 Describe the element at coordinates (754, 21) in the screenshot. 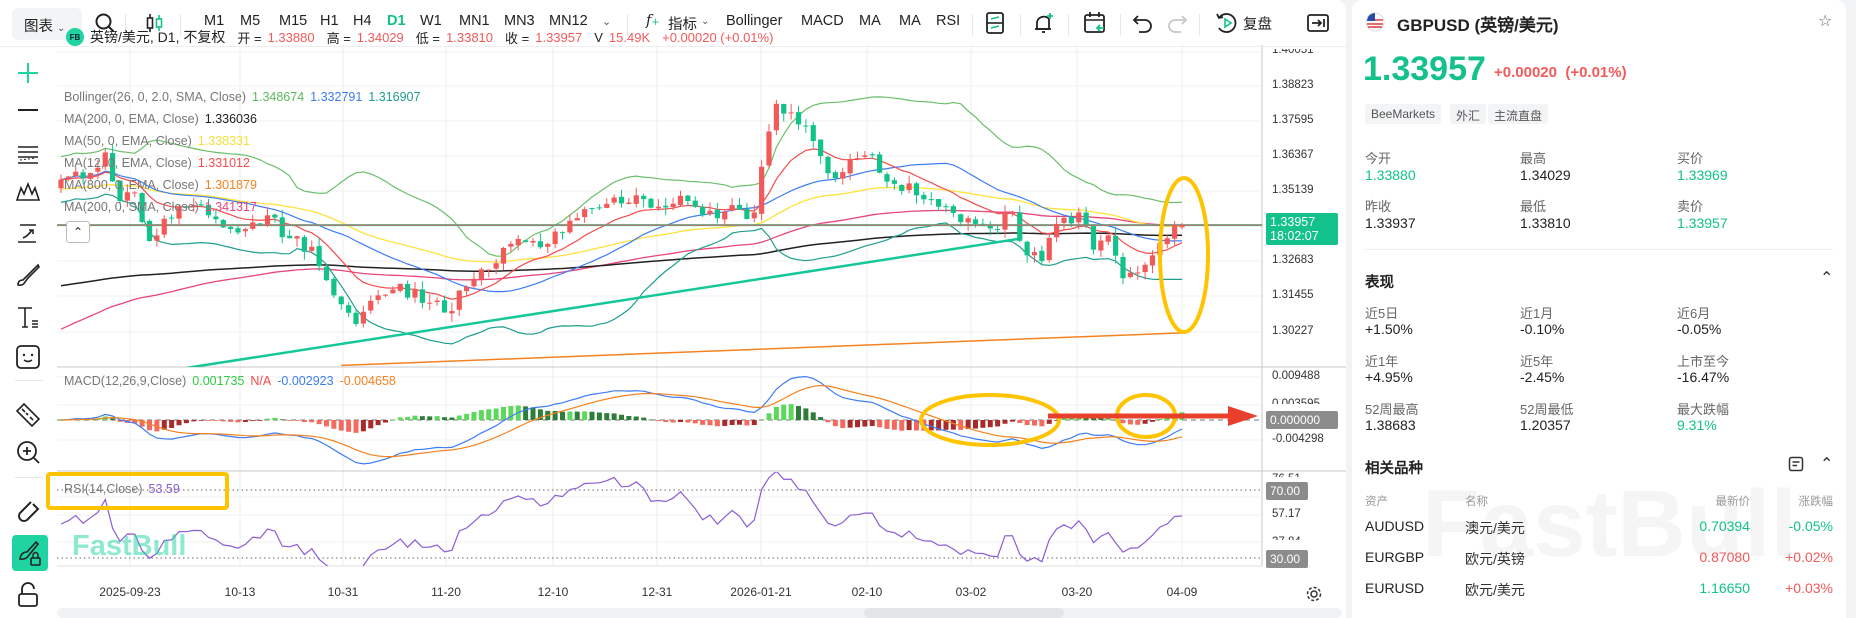

I see `indicator-bollinger: Bollinger` at that location.